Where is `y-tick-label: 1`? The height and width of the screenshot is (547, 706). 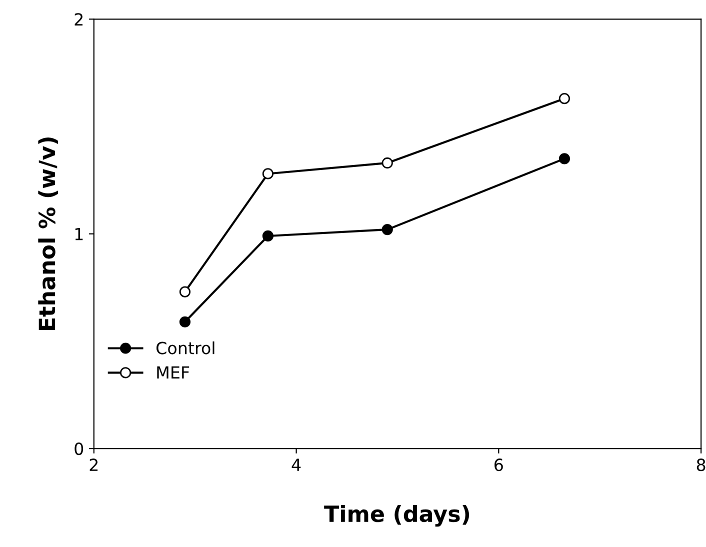
y-tick-label: 1 is located at coordinates (79, 234).